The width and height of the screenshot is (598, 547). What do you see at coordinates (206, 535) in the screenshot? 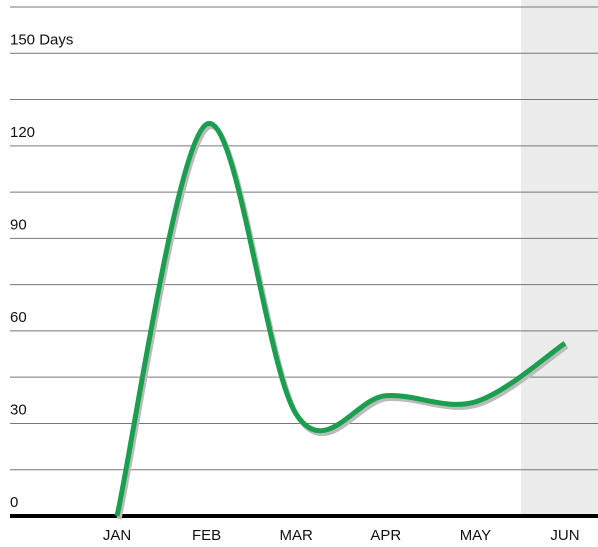
I see `x-tick-label: FEB` at bounding box center [206, 535].